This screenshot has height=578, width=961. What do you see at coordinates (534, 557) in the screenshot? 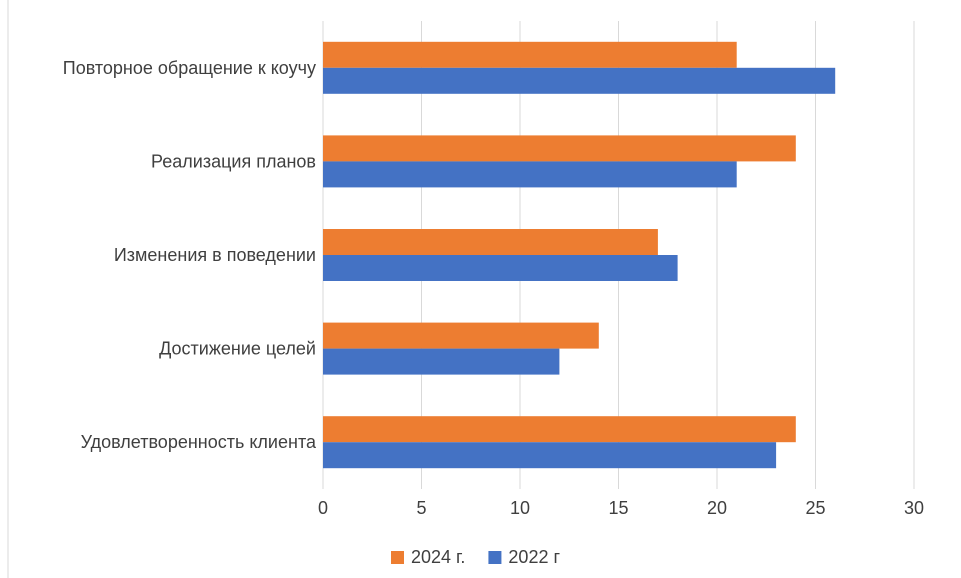
I see `legend-label: 2022 г` at bounding box center [534, 557].